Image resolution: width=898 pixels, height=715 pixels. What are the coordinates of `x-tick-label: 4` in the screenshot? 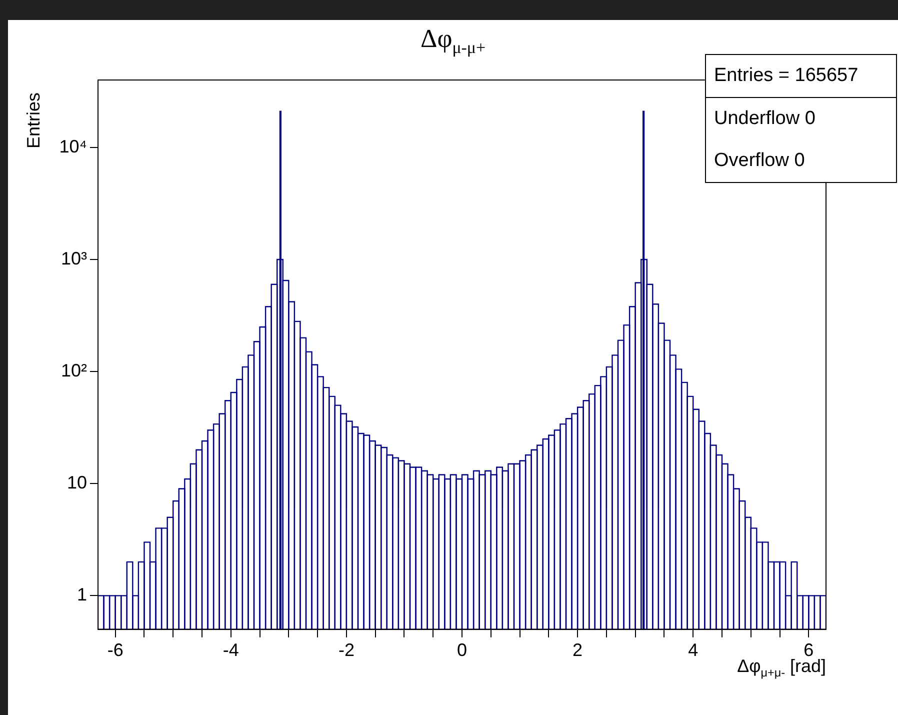 It's located at (693, 650).